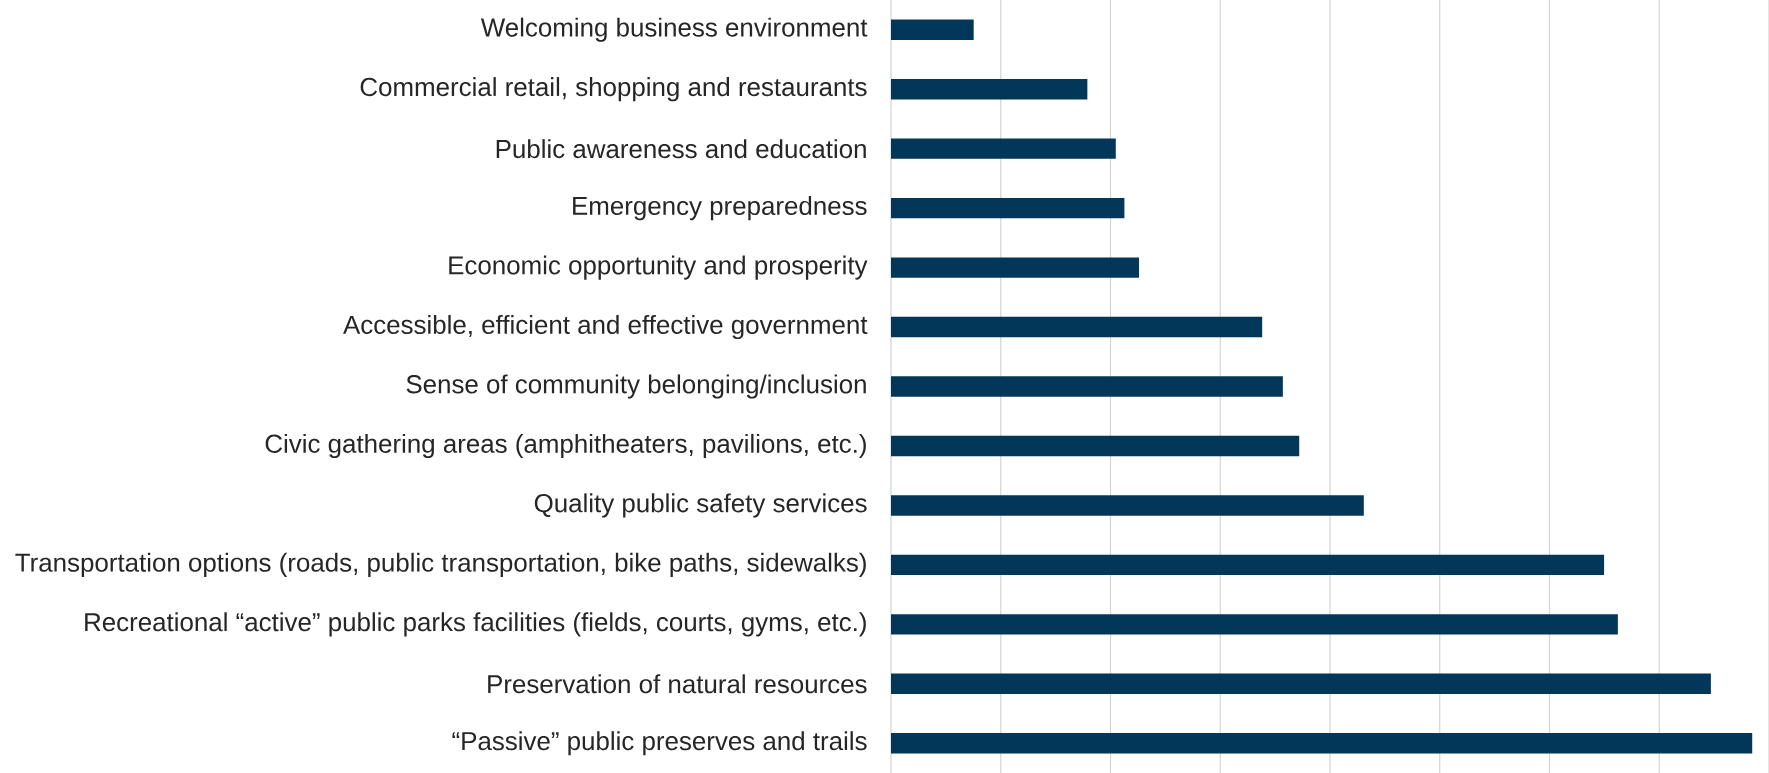 The width and height of the screenshot is (1769, 773). What do you see at coordinates (613, 89) in the screenshot?
I see `y-tick-label: Commercial retail, shopping and restaurants` at bounding box center [613, 89].